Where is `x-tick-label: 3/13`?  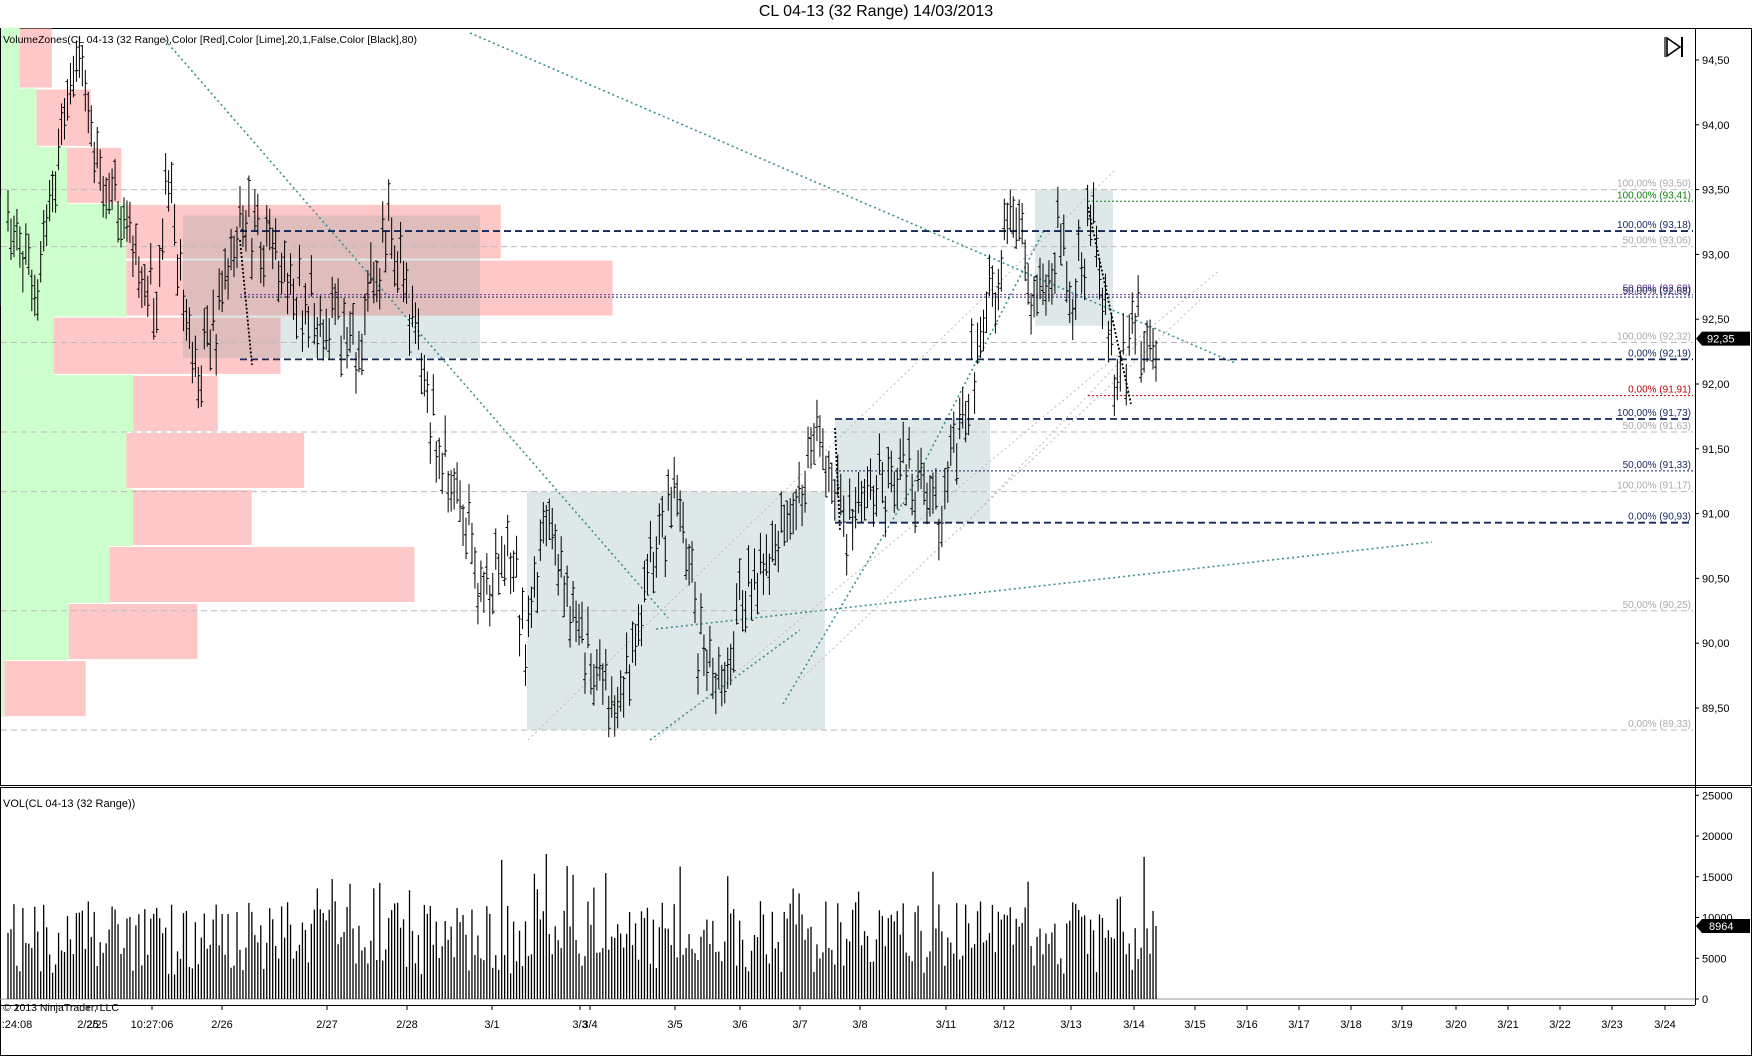 x-tick-label: 3/13 is located at coordinates (1070, 1025).